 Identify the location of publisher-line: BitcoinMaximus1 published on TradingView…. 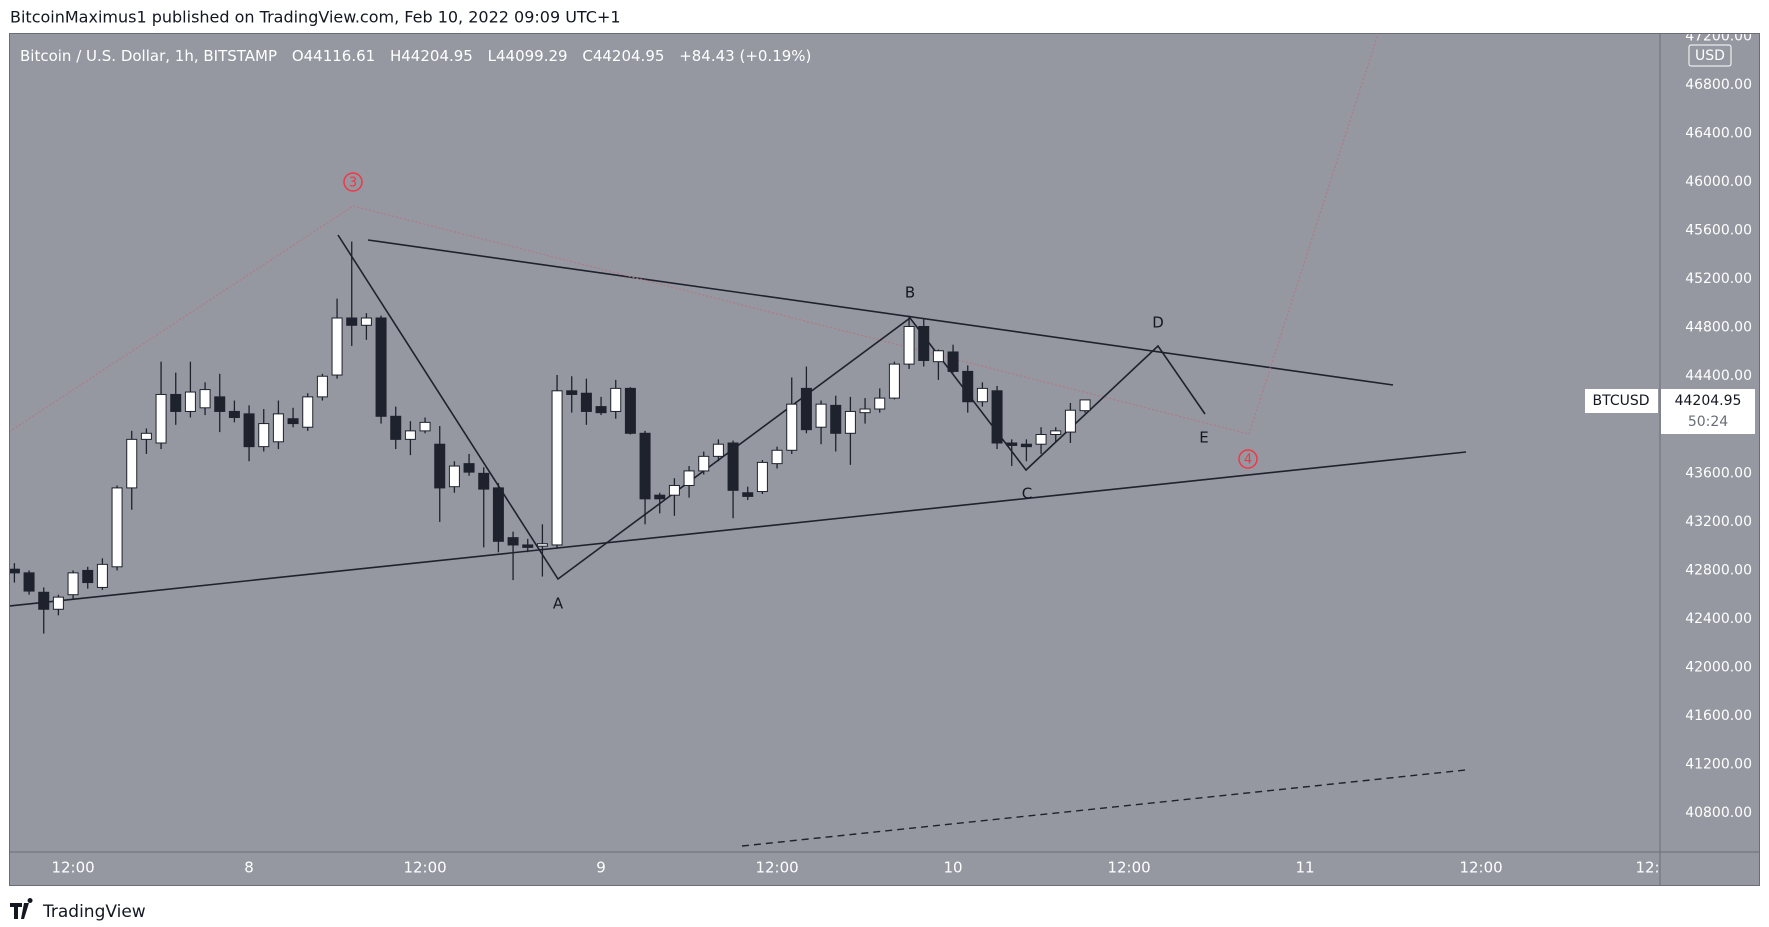
(315, 17).